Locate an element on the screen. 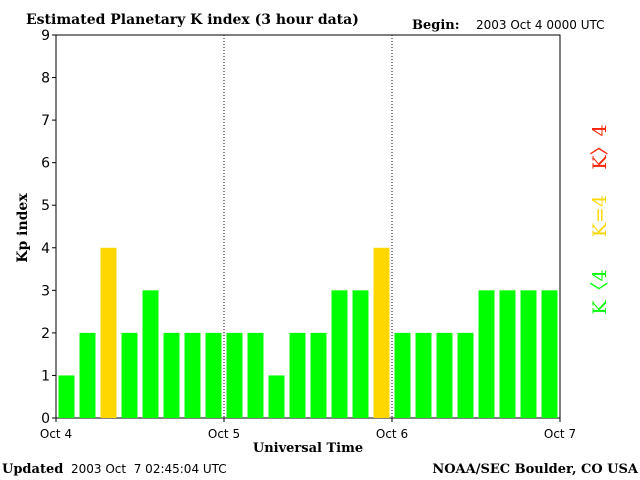 This screenshot has width=640, height=480. y-tick-label: 3 is located at coordinates (45, 291).